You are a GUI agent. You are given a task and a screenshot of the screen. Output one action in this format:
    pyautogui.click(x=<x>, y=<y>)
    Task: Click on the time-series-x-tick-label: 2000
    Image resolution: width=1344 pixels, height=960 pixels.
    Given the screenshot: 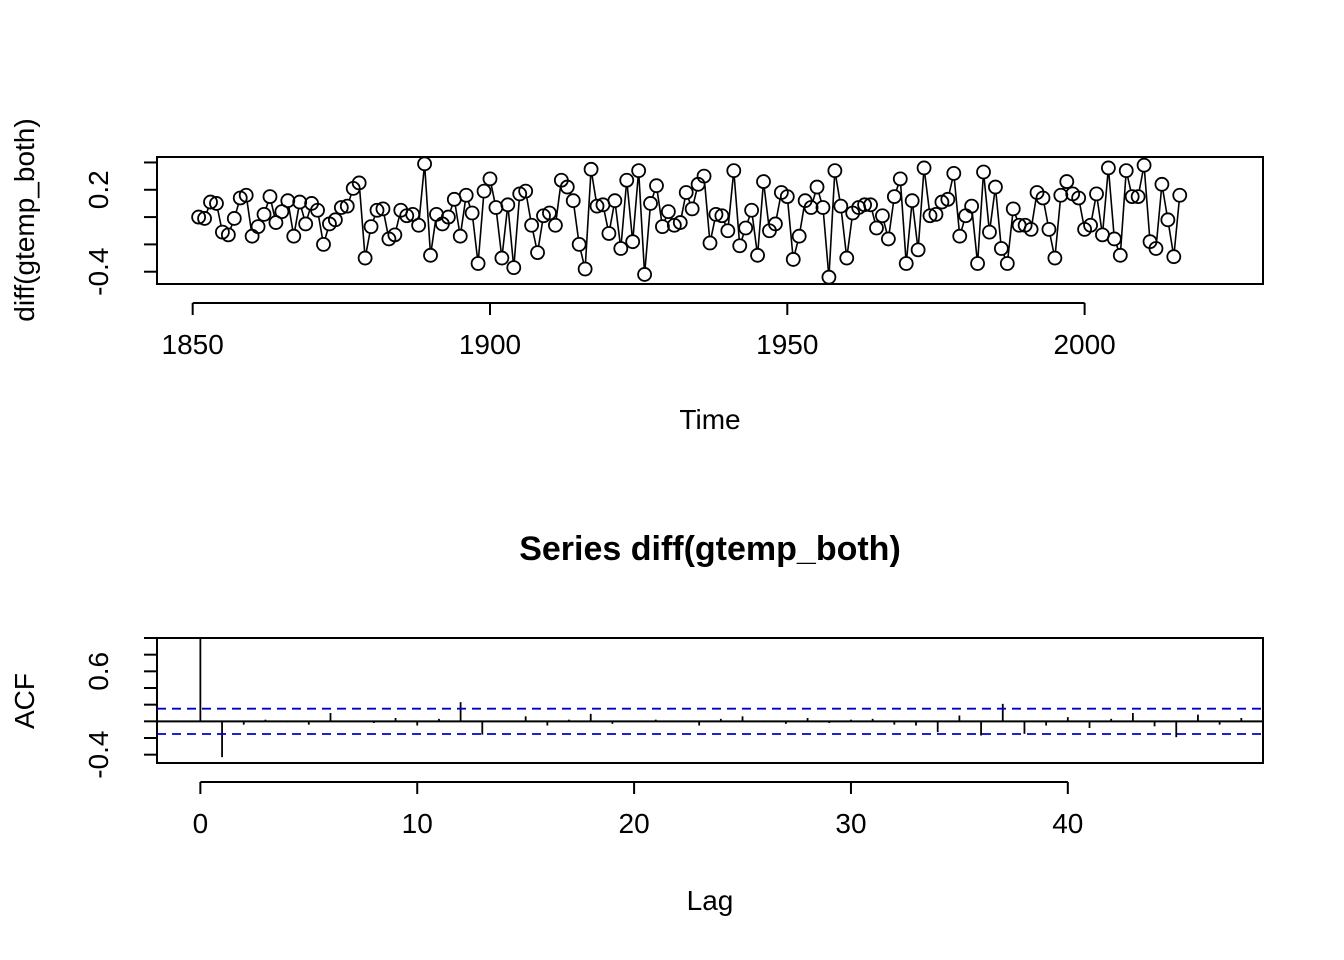 What is the action you would take?
    pyautogui.click(x=1084, y=344)
    